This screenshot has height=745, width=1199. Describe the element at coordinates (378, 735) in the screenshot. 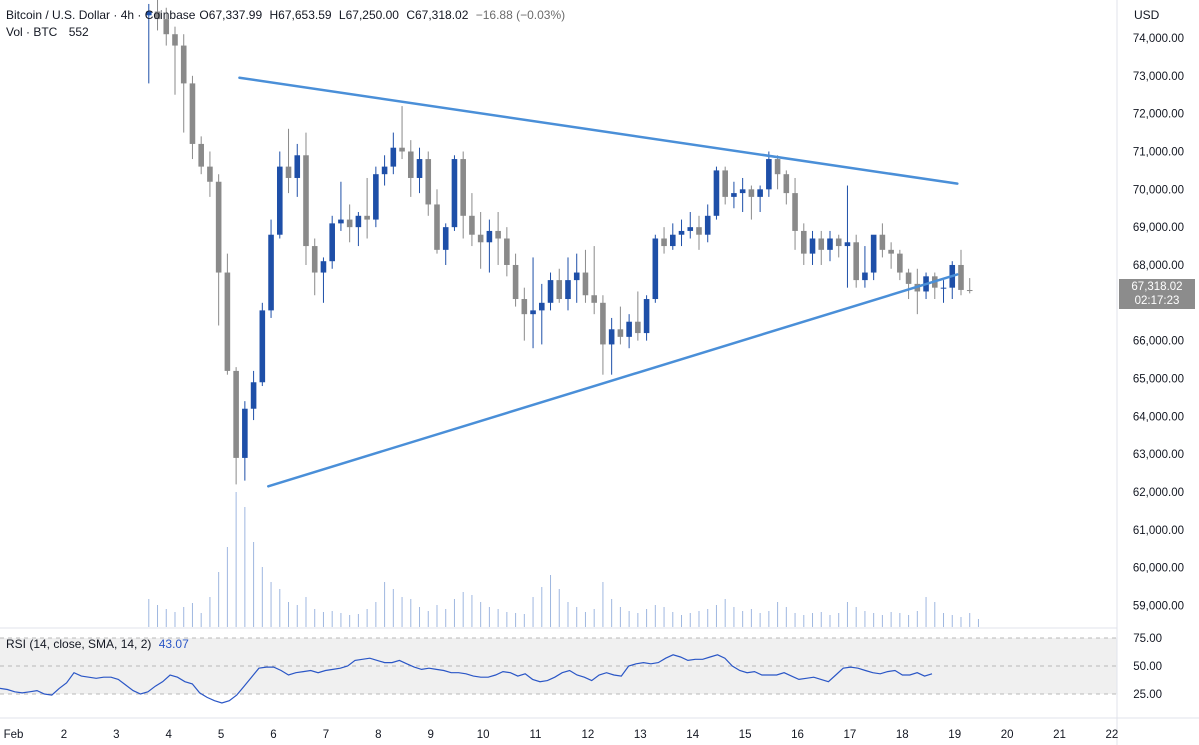

I see `time-tick-label: 8` at that location.